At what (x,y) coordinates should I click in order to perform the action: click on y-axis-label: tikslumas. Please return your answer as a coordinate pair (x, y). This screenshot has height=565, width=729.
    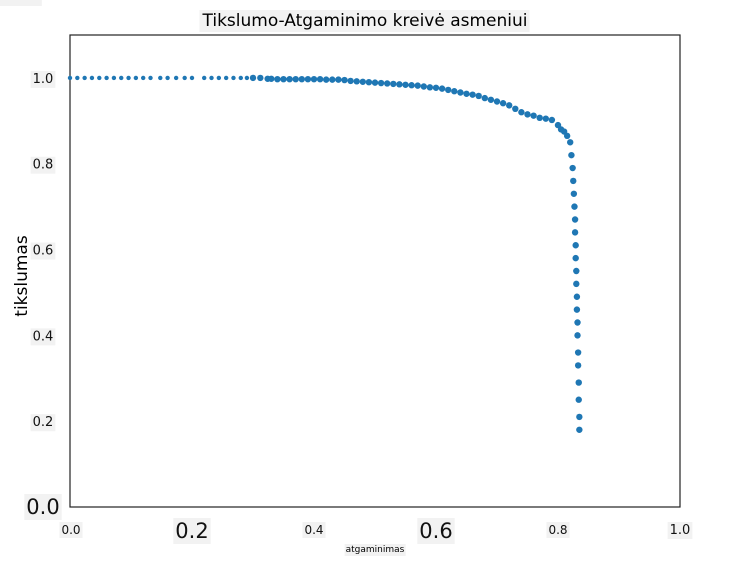
    Looking at the image, I should click on (22, 276).